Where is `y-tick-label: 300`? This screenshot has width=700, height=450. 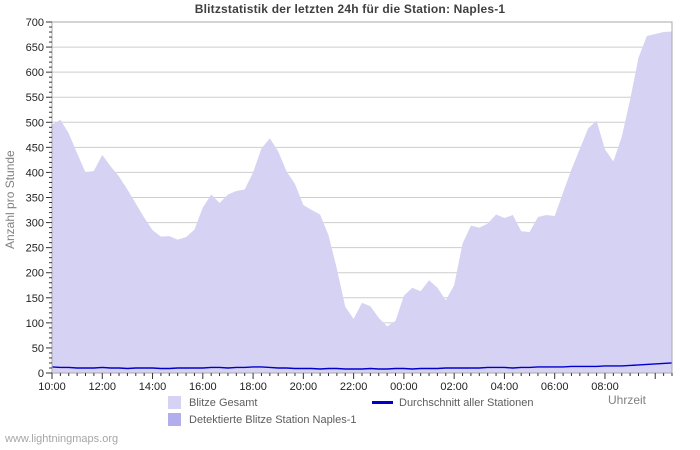 y-tick-label: 300 is located at coordinates (35, 224).